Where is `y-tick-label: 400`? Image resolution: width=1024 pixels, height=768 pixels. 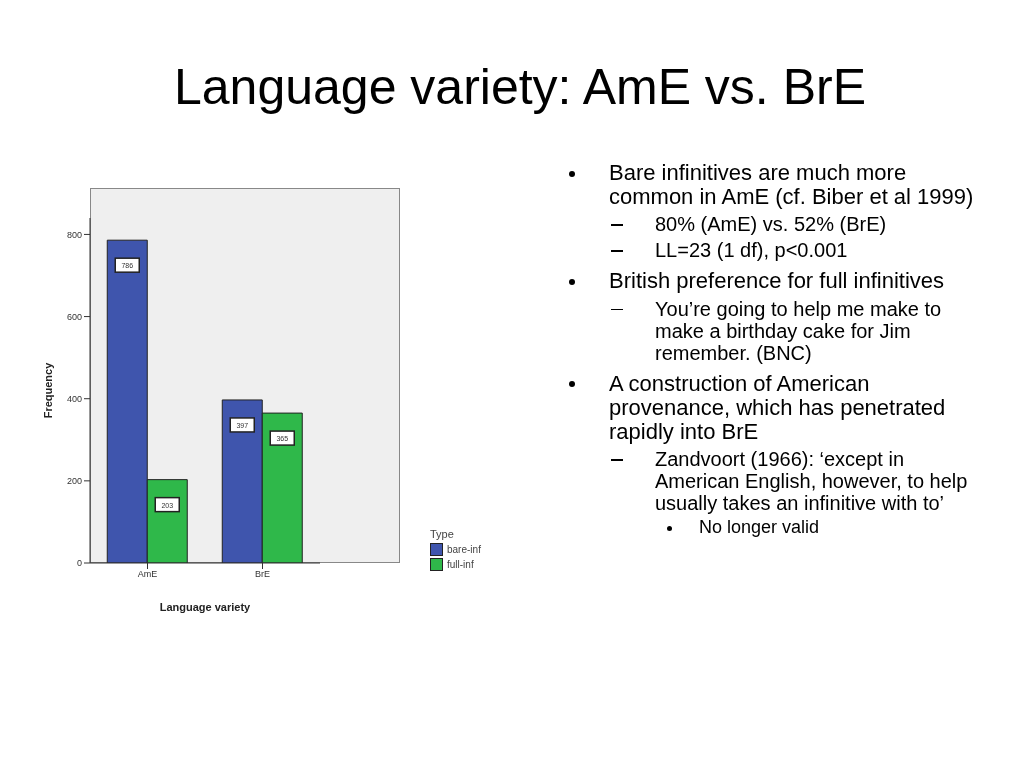
y-tick-label: 400 is located at coordinates (74, 398).